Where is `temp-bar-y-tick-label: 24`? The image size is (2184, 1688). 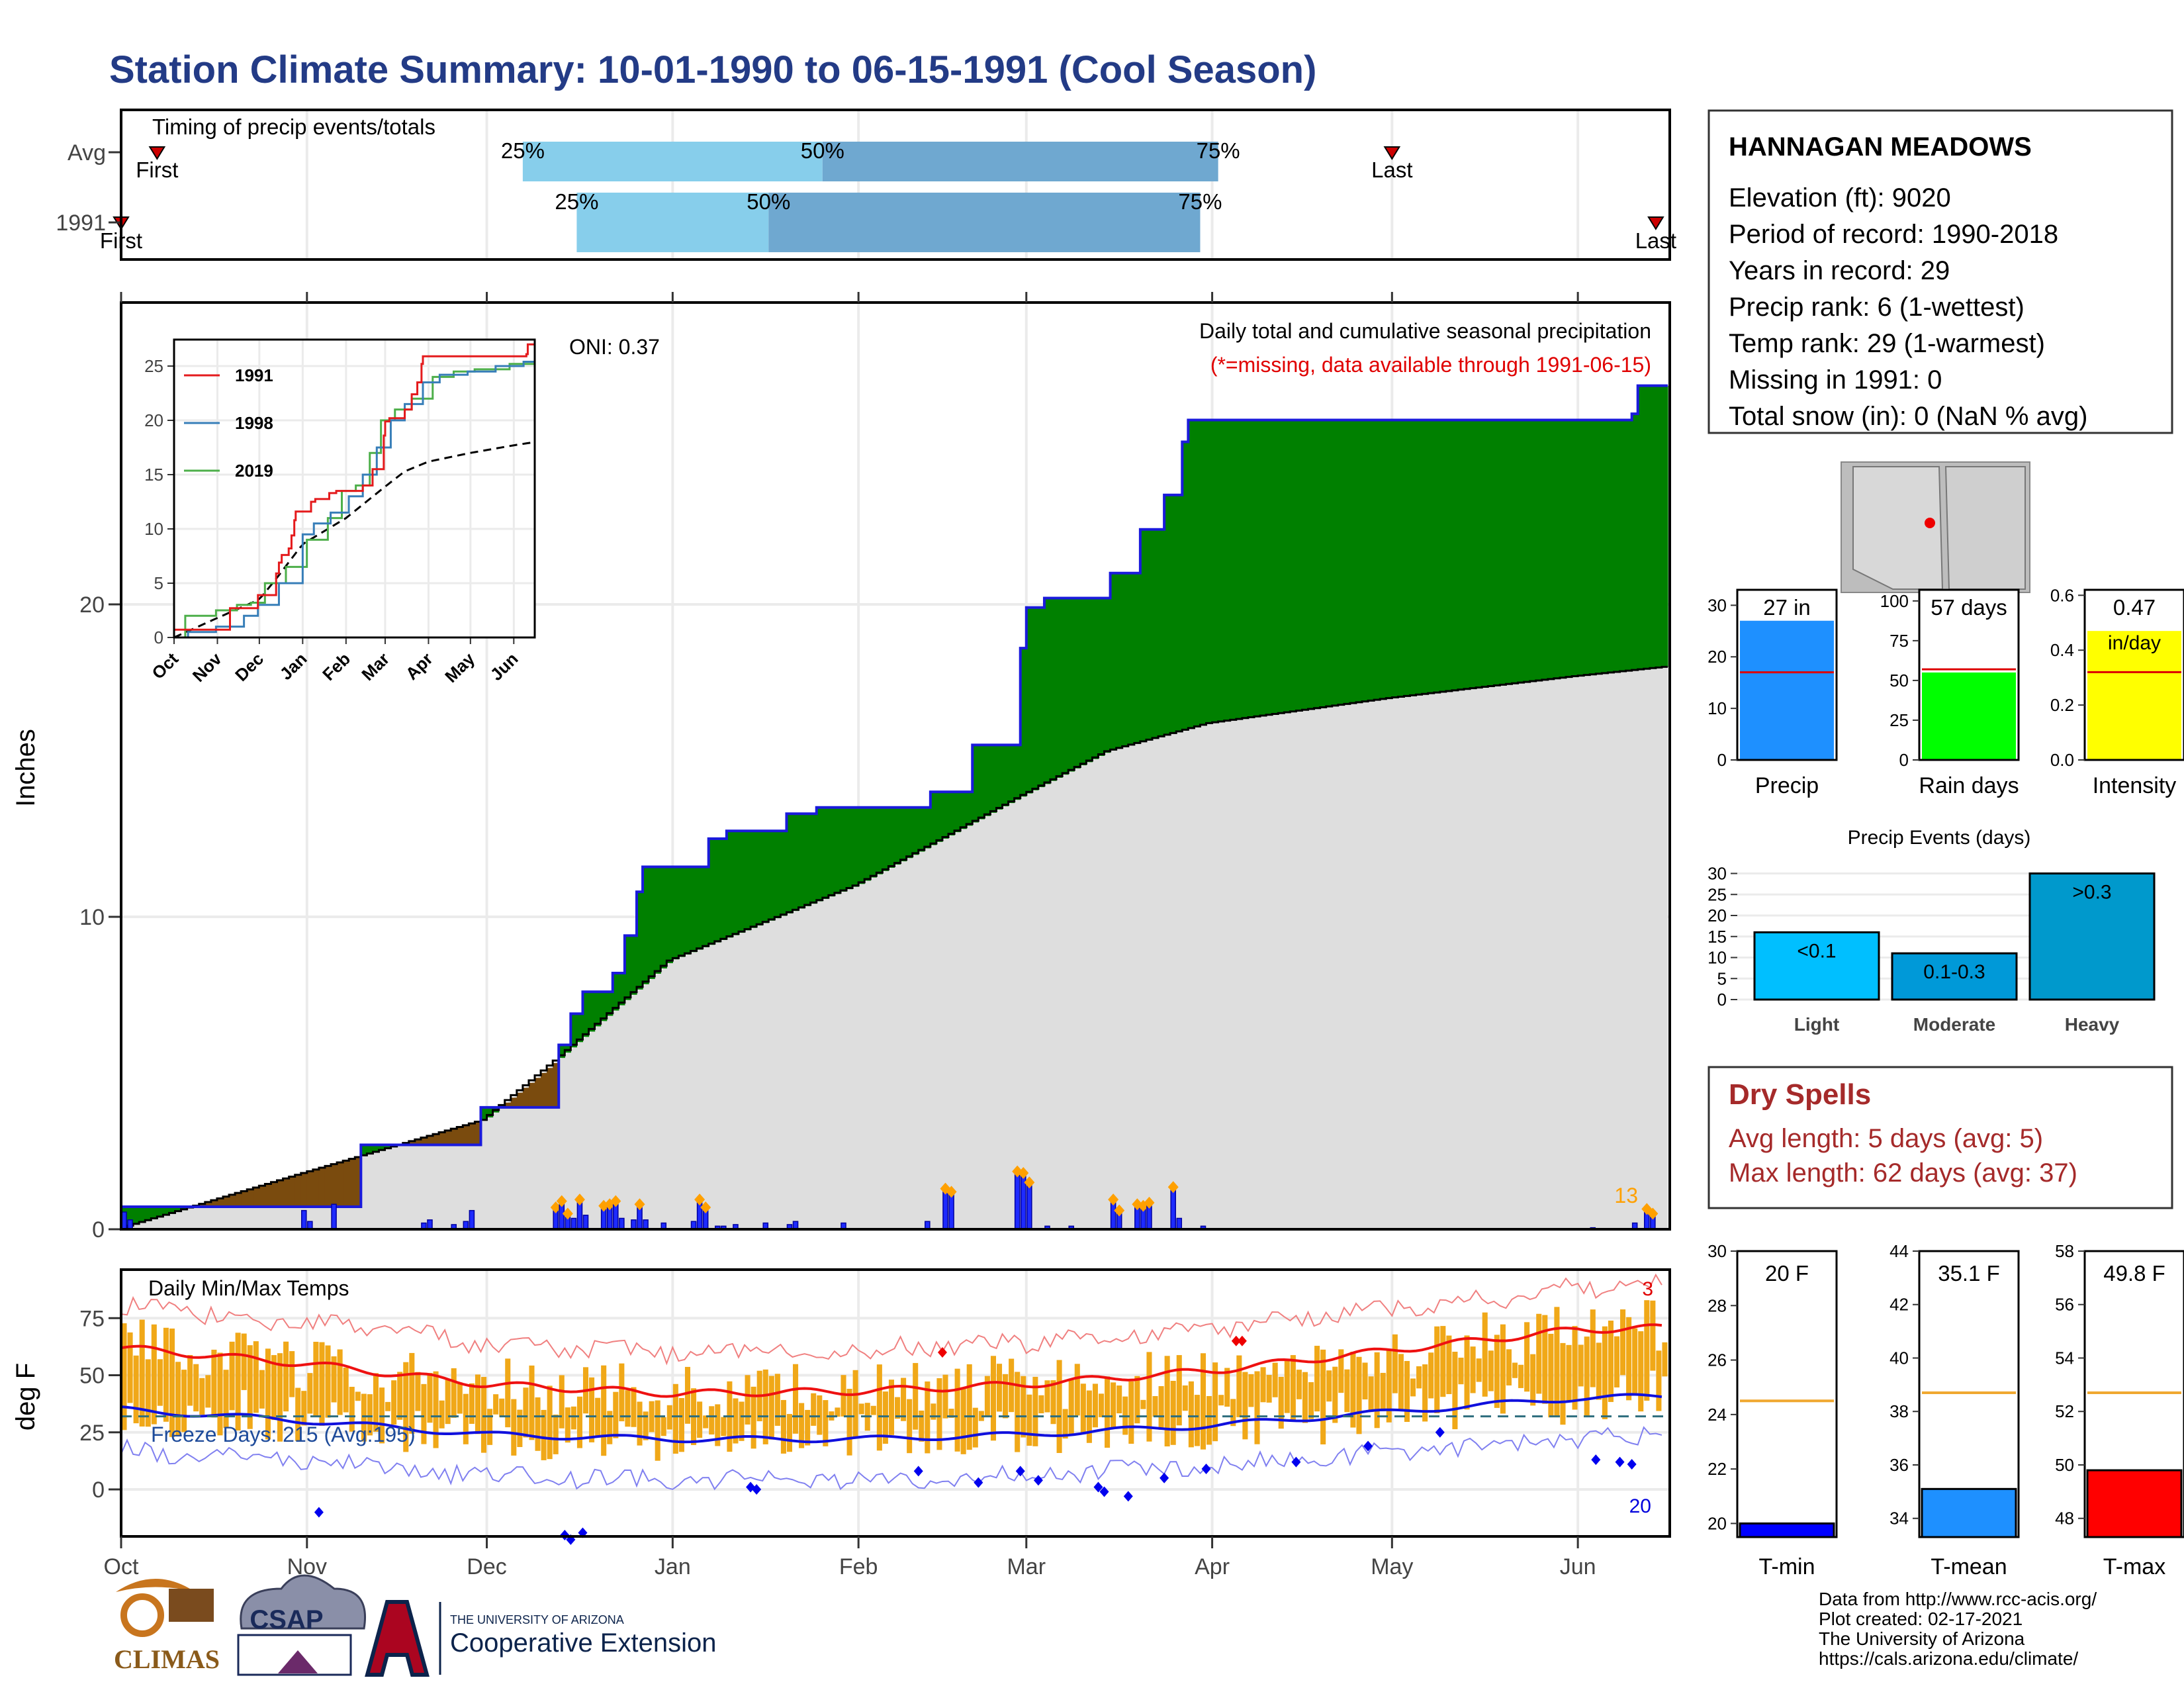
temp-bar-y-tick-label: 24 is located at coordinates (1717, 1415).